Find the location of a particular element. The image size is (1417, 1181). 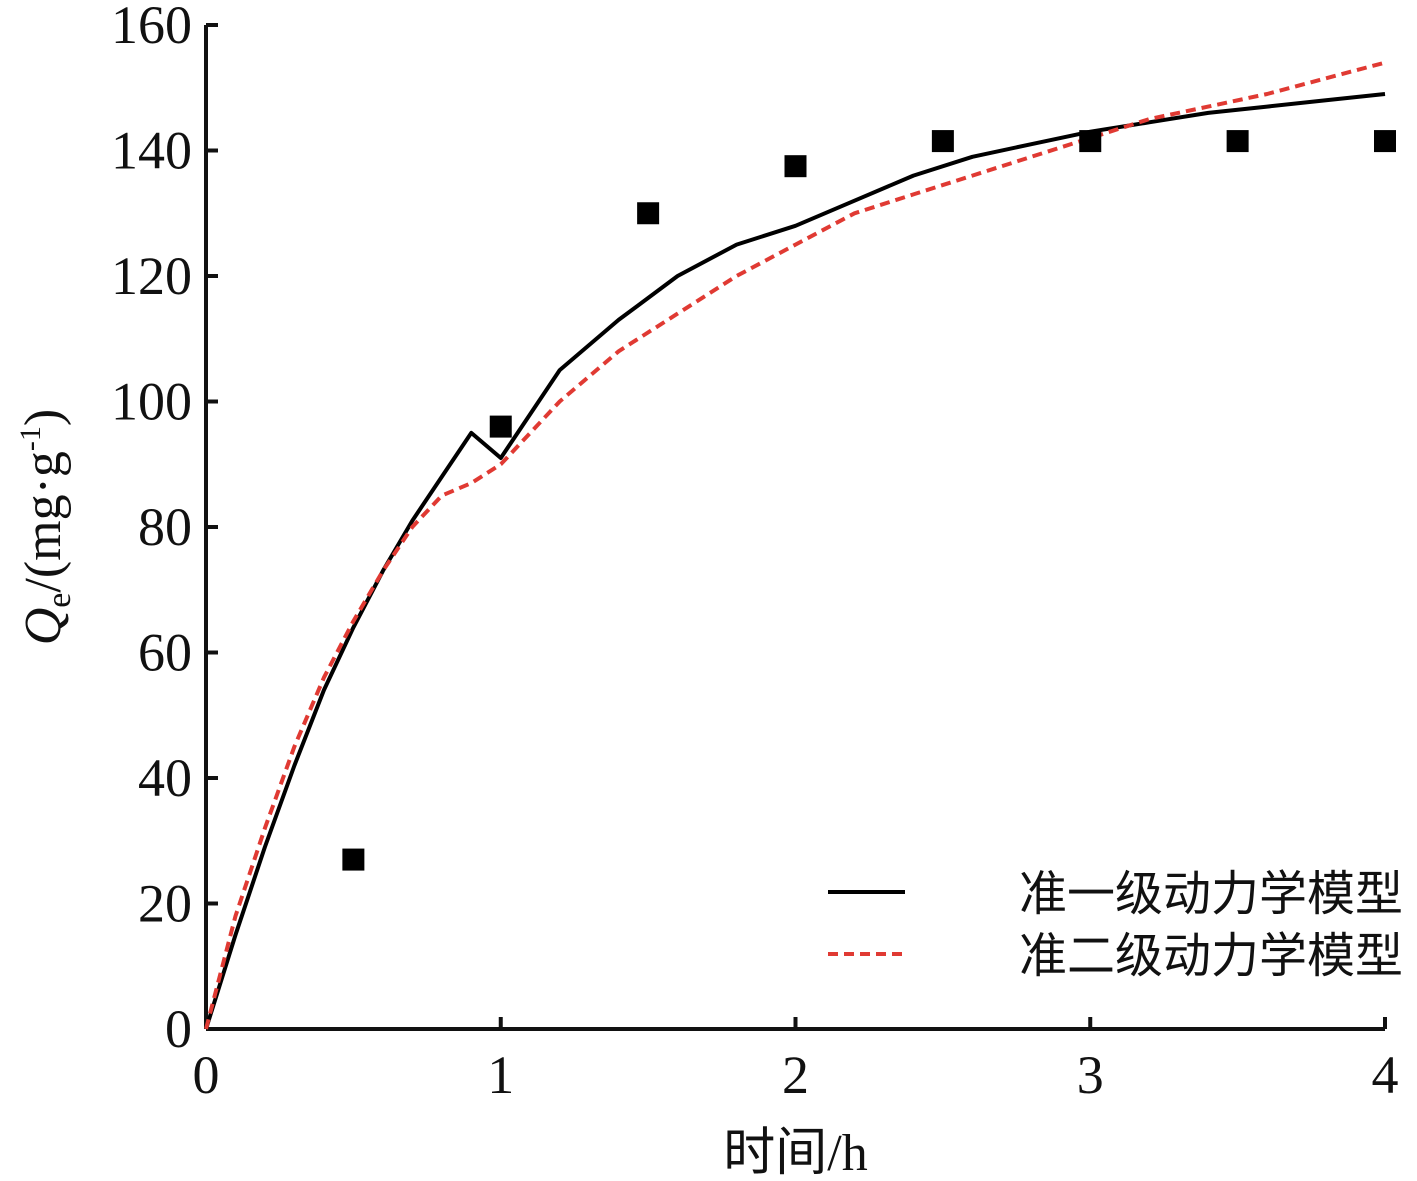

y-axis-unit: /(mg·g is located at coordinates (43, 522).